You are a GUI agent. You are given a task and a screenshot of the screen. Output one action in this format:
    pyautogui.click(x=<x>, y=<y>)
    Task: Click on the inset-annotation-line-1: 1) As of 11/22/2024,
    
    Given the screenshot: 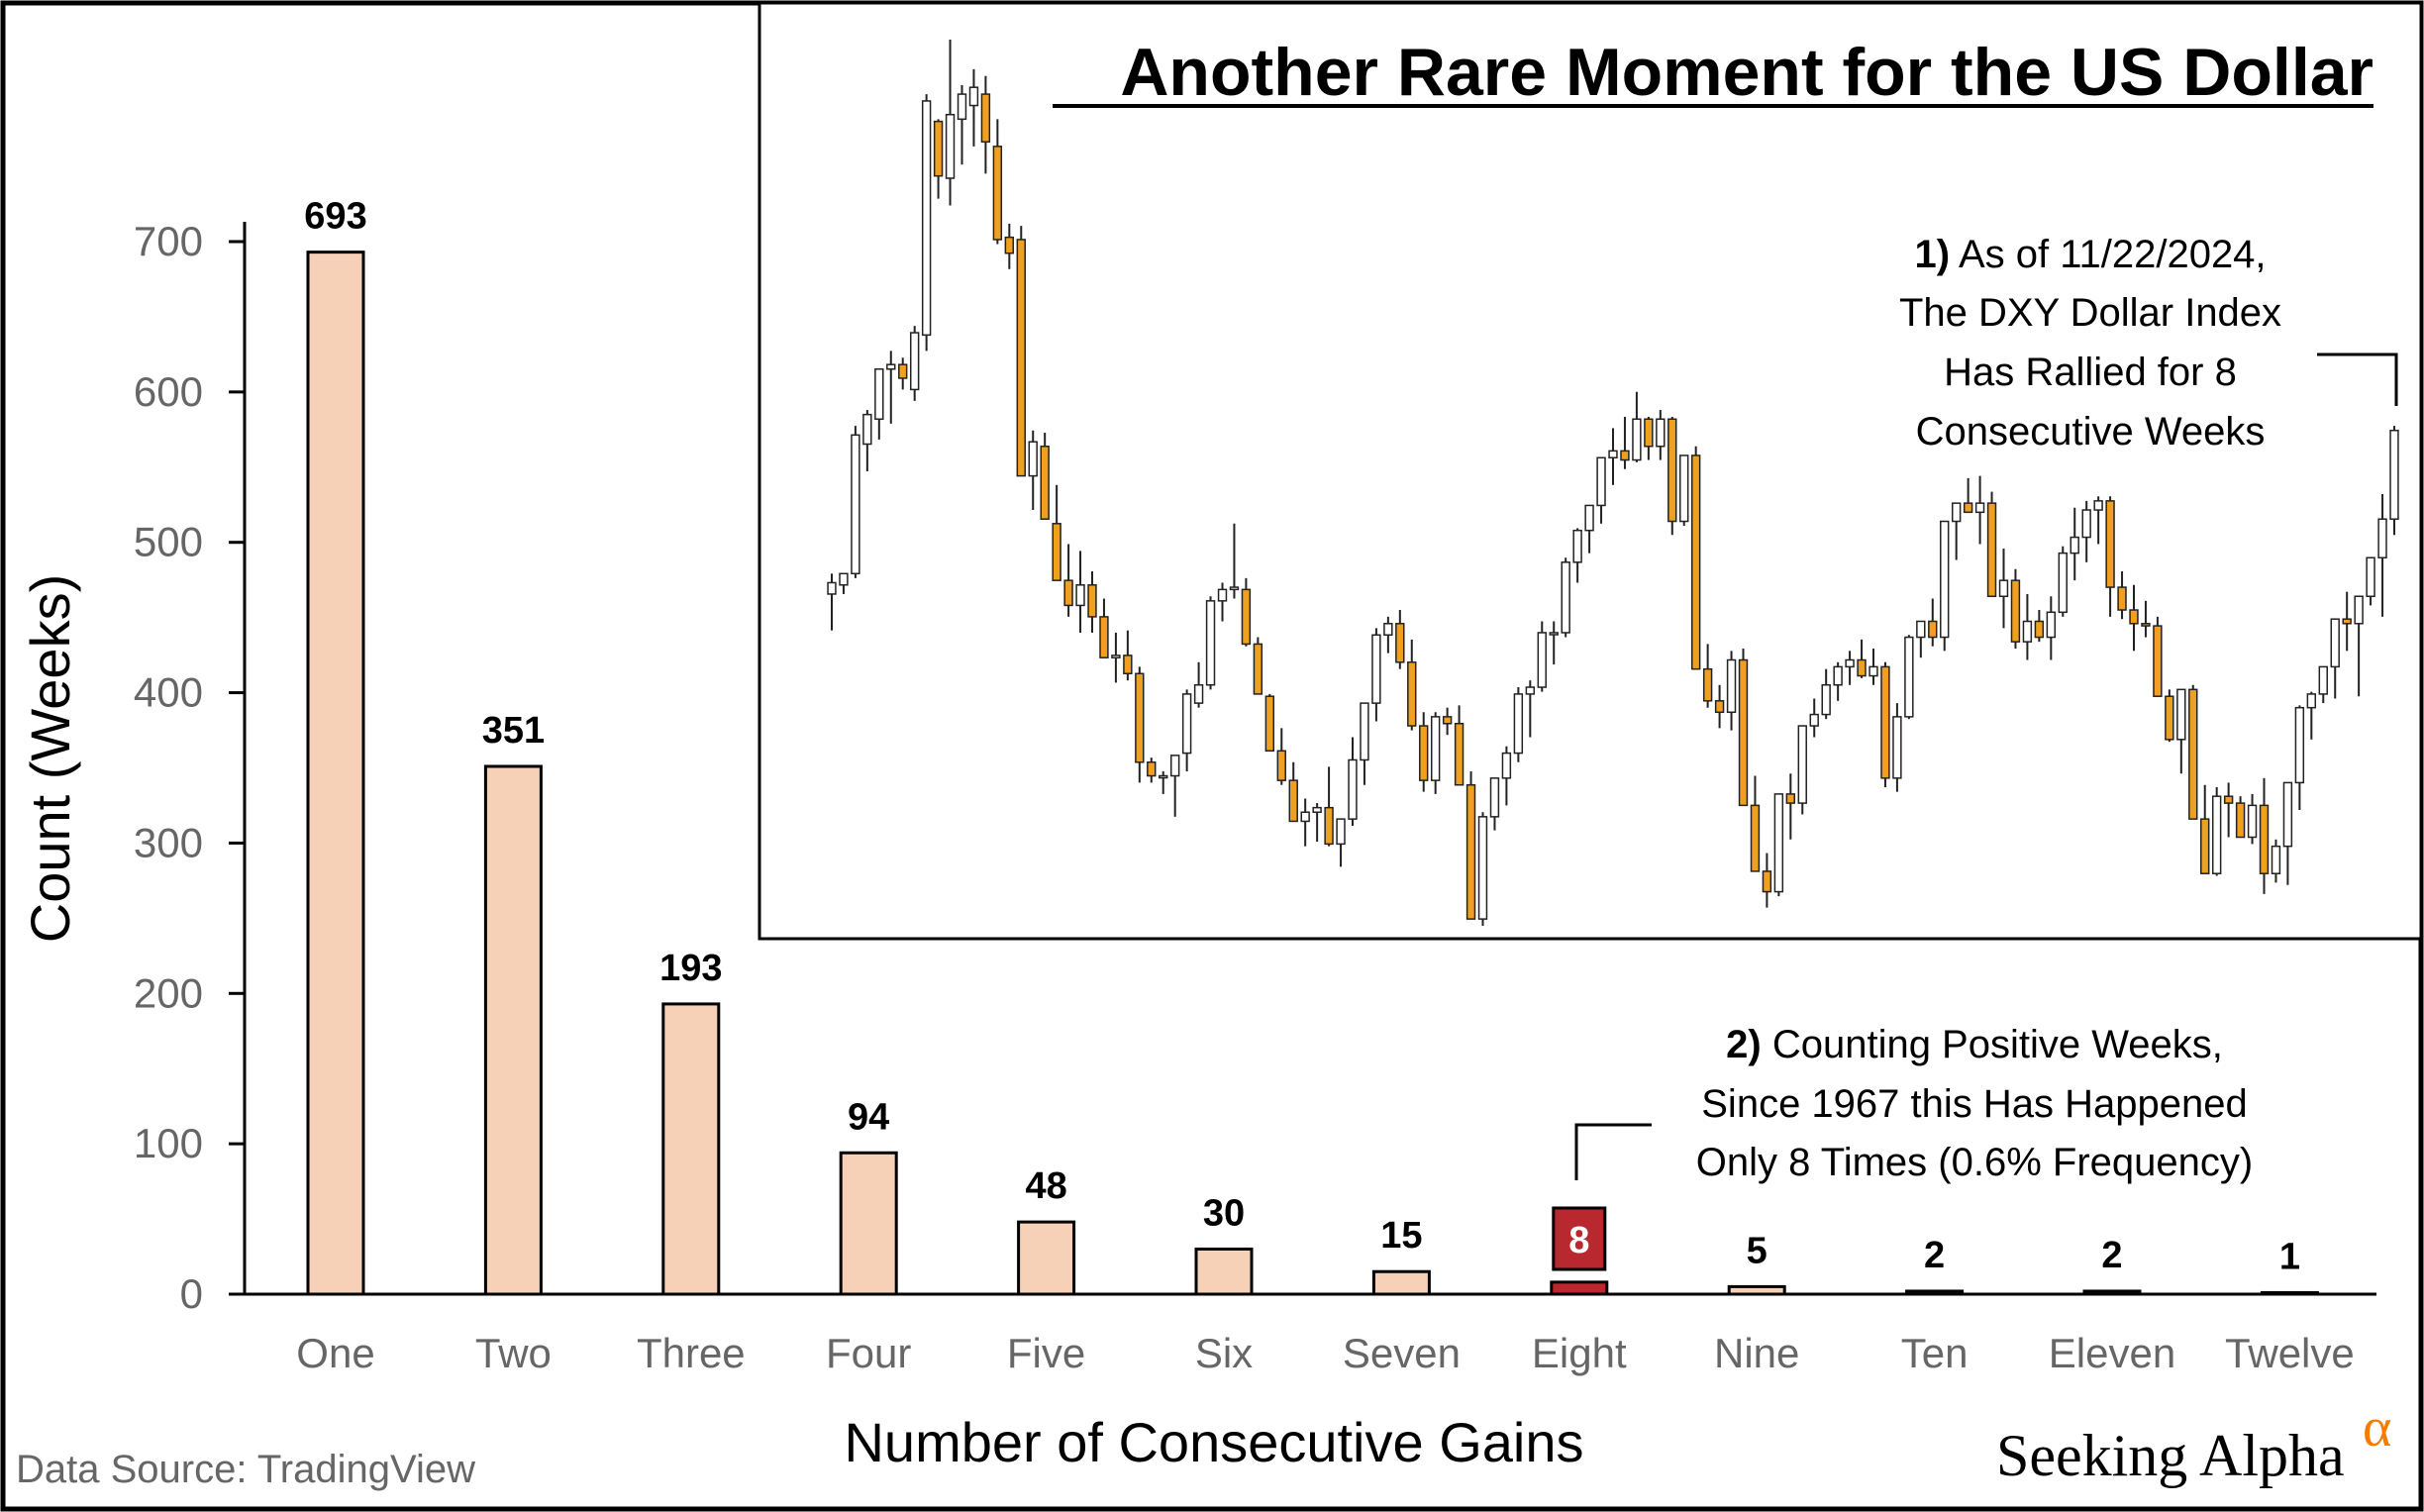 What is the action you would take?
    pyautogui.click(x=2090, y=254)
    